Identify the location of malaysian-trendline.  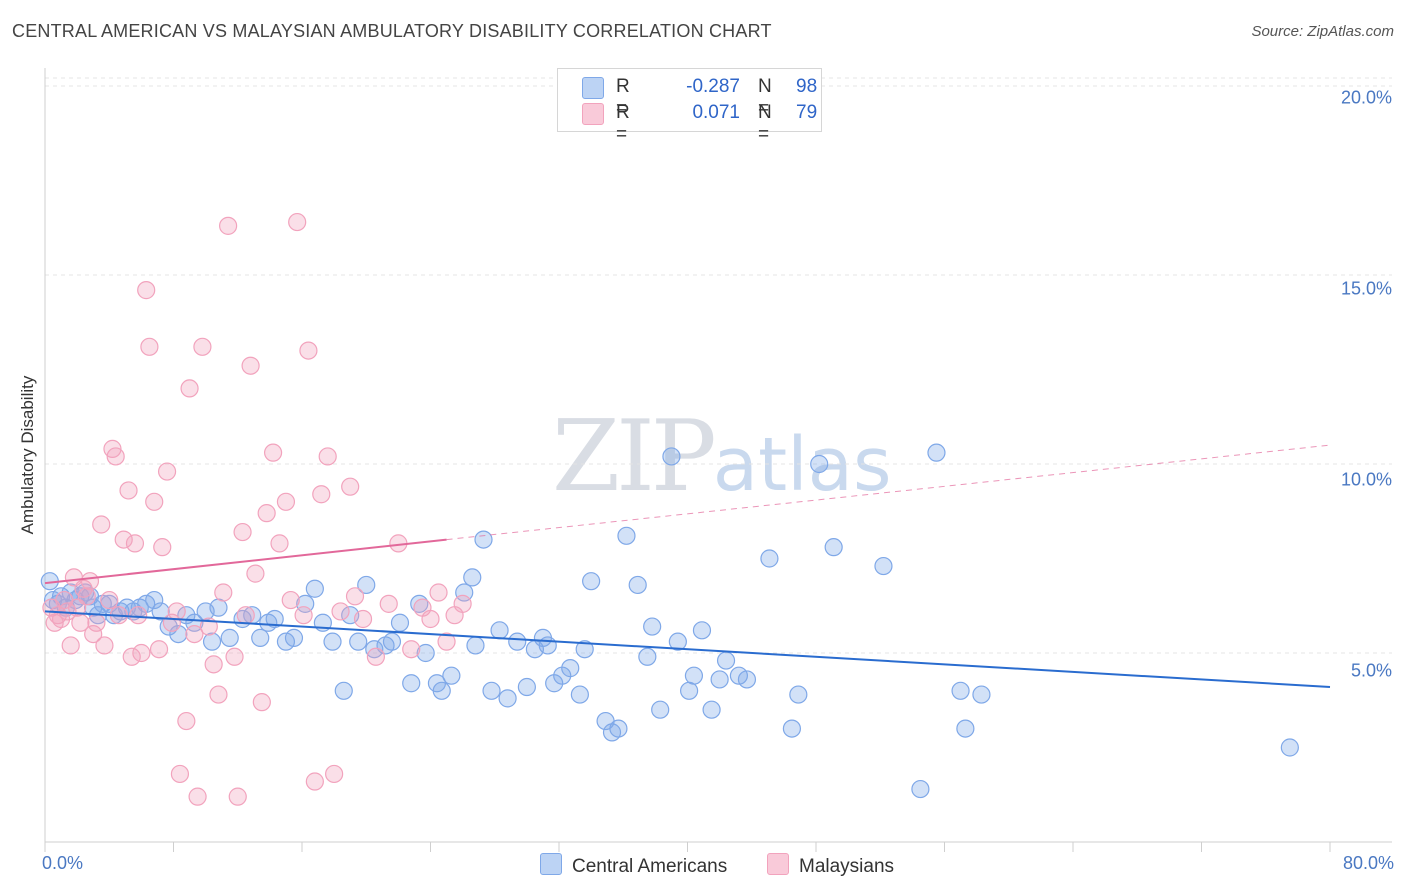
(245, 561).